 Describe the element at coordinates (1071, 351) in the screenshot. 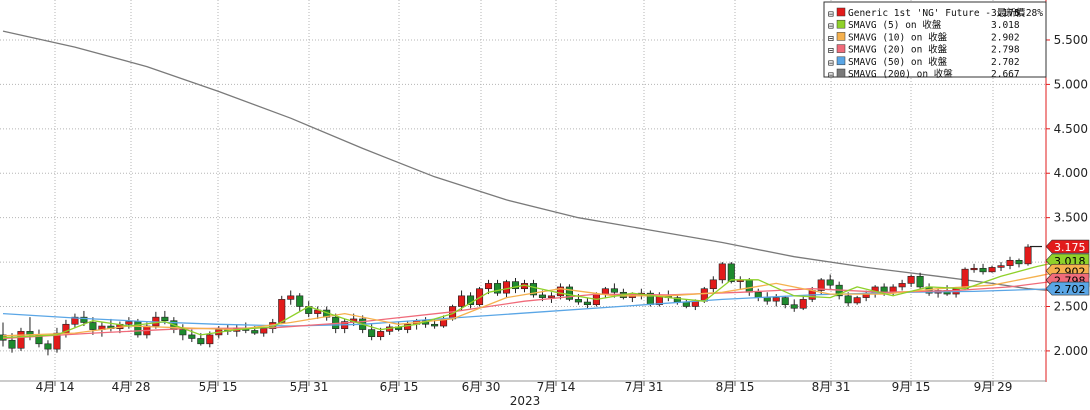

I see `y-tick-label: 2.000` at that location.